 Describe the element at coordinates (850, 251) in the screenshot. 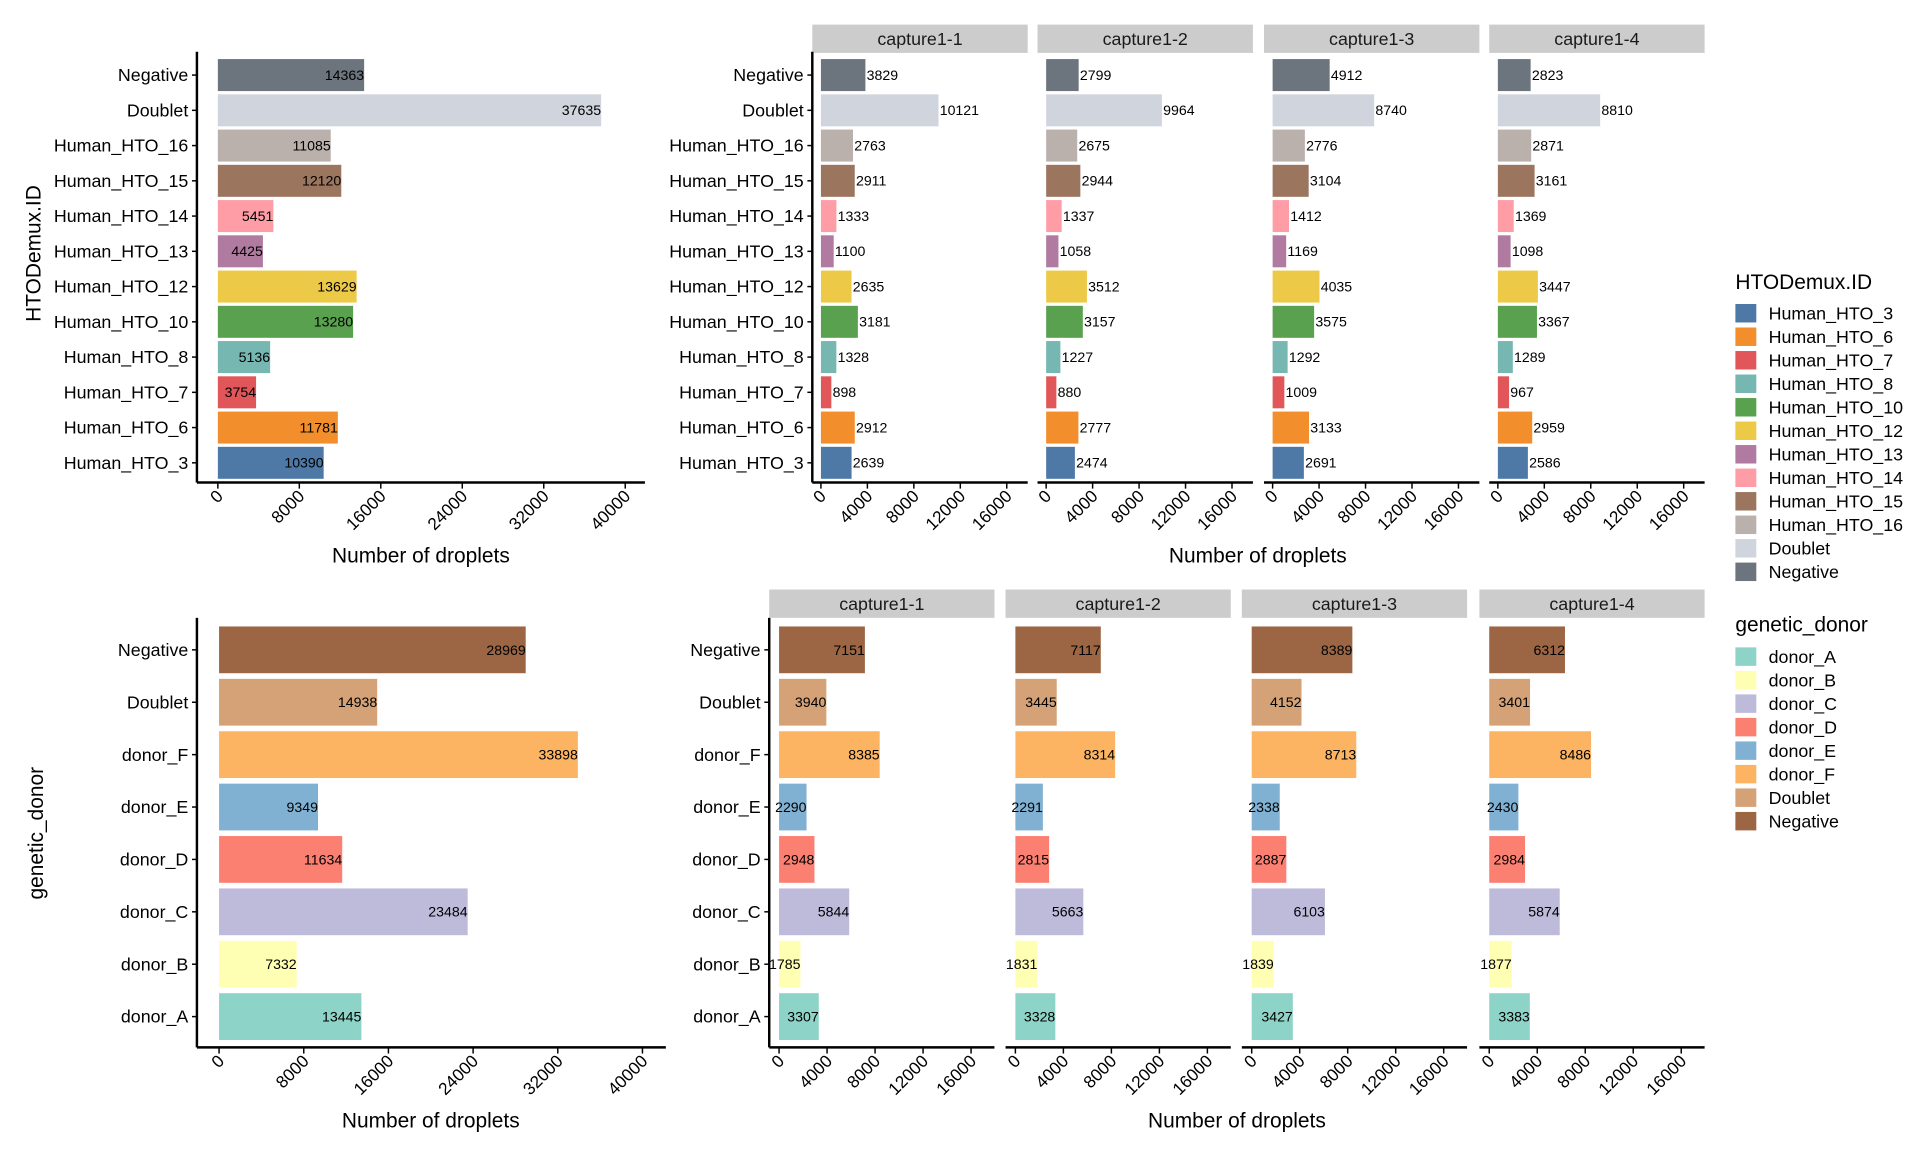

I see `value-label: 1100` at that location.